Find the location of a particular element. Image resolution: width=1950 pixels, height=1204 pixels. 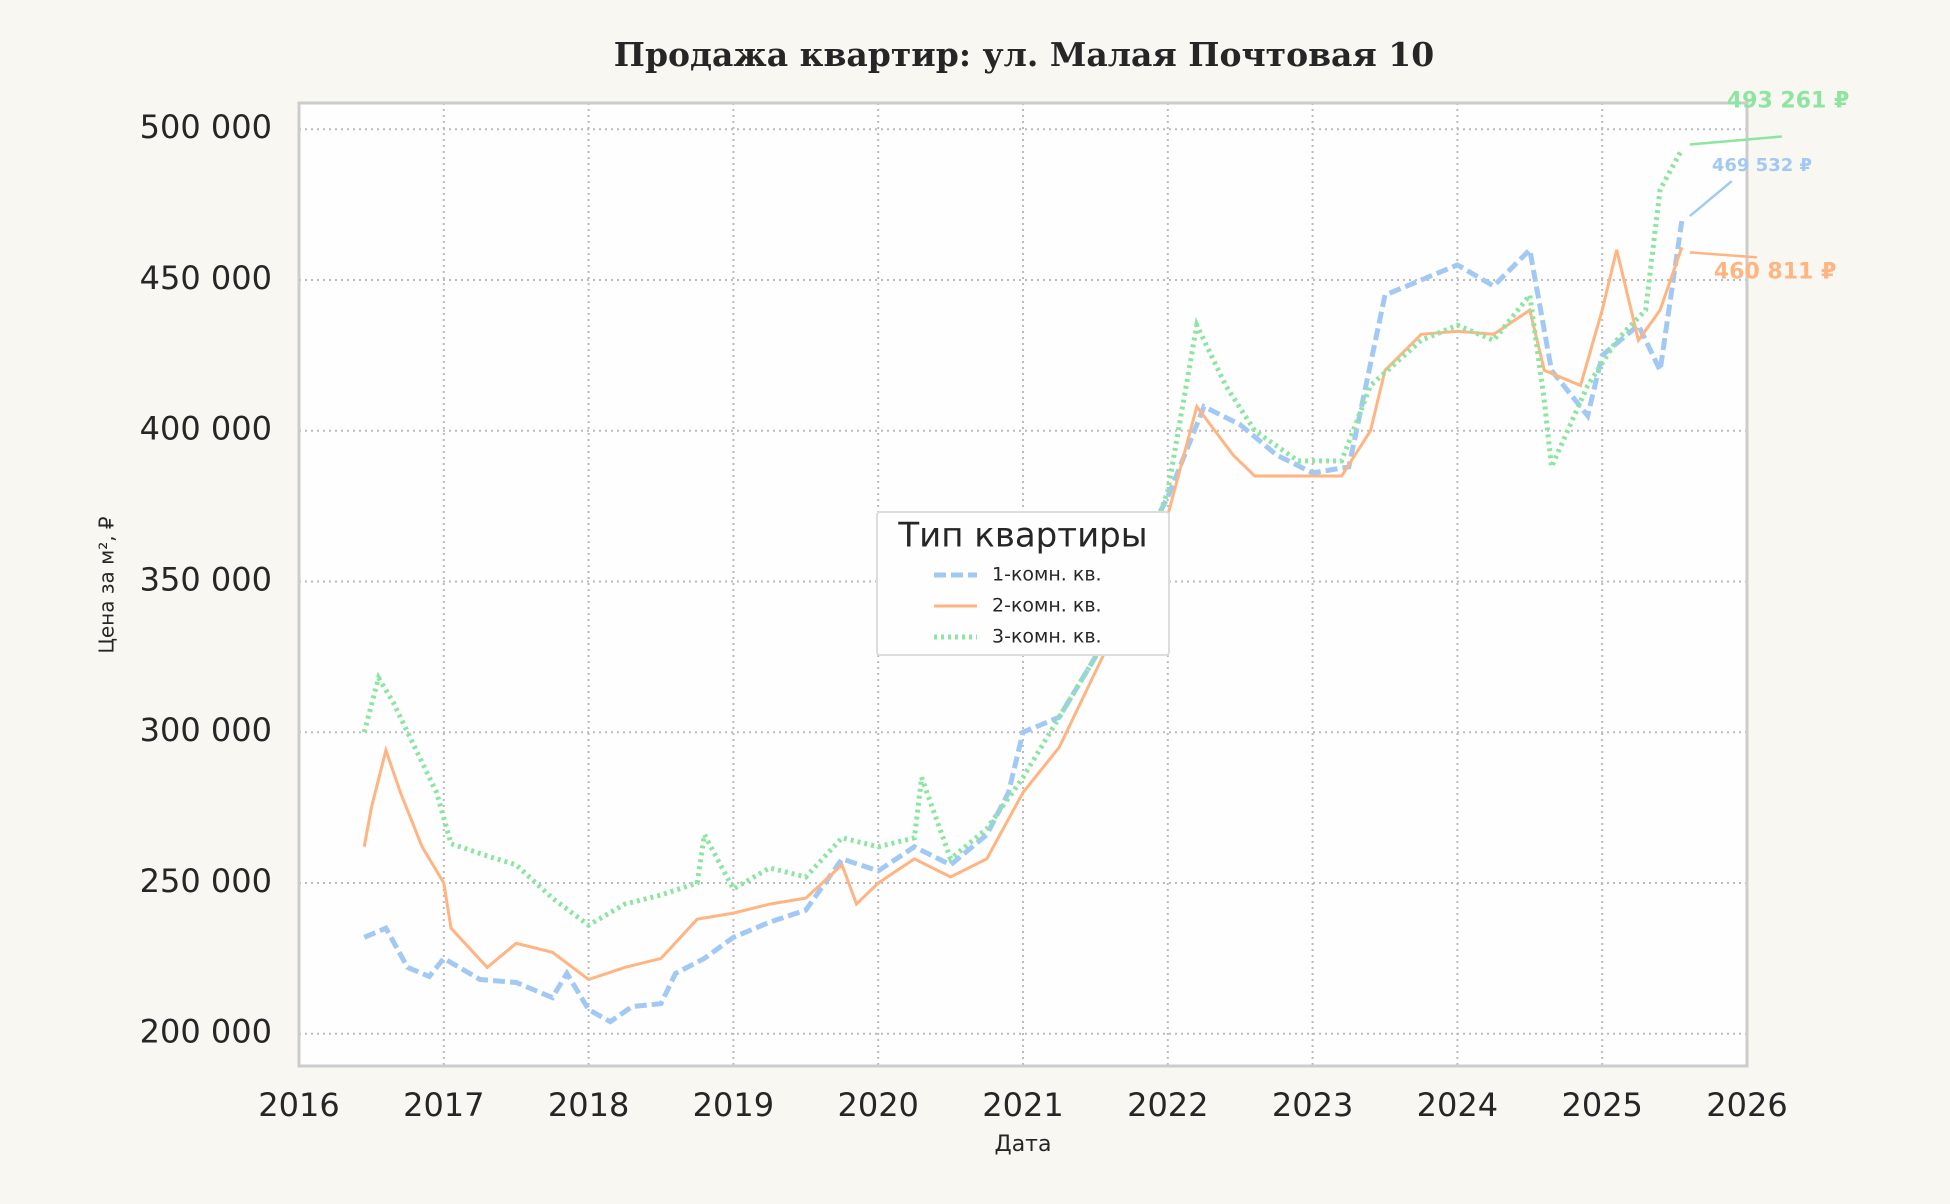

x-axis-label: Дата is located at coordinates (1023, 1144).